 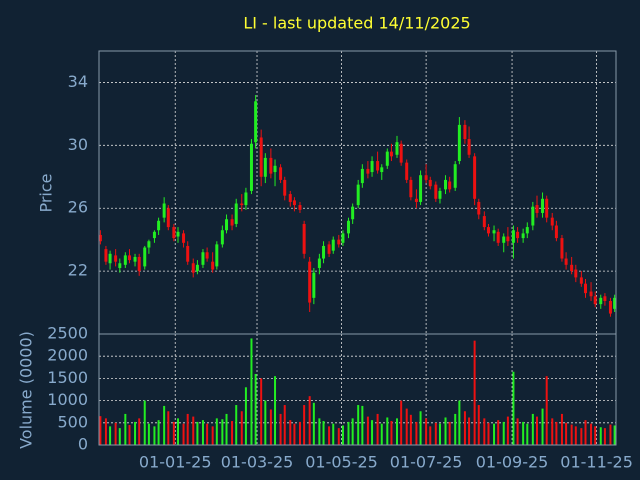 I want to click on y-tick-label: 22, so click(x=78, y=270).